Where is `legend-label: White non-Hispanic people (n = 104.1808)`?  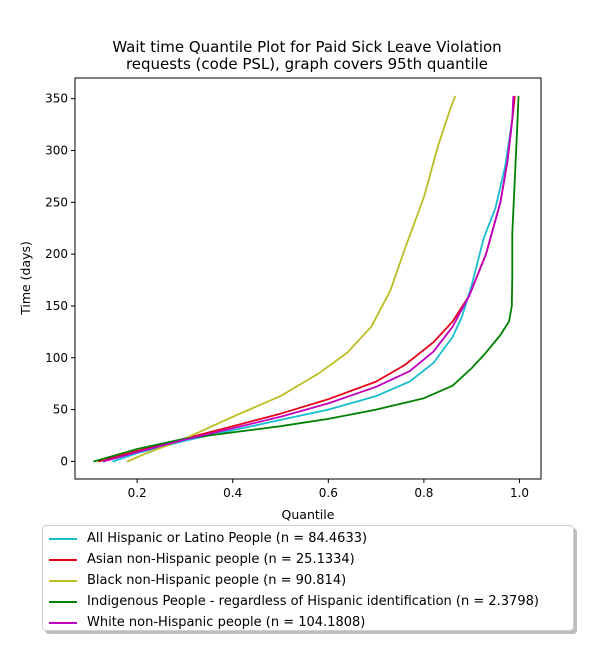 legend-label: White non-Hispanic people (n = 104.1808) is located at coordinates (226, 622).